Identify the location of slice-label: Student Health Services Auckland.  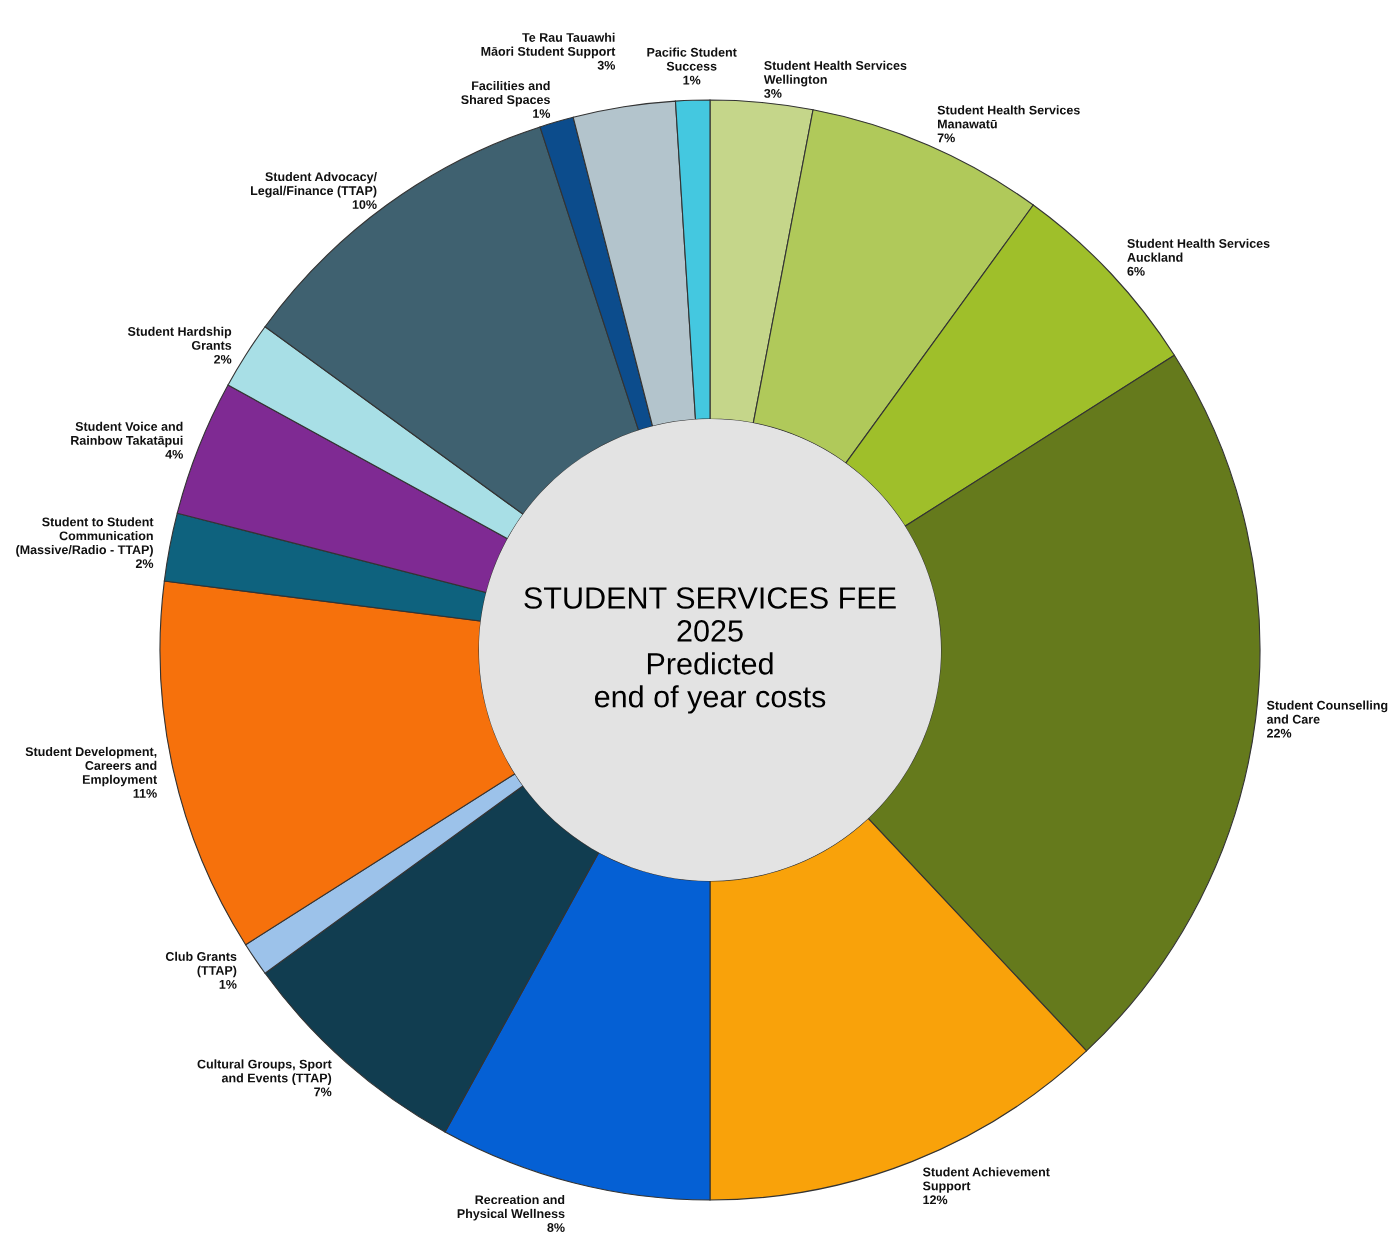
(1198, 250).